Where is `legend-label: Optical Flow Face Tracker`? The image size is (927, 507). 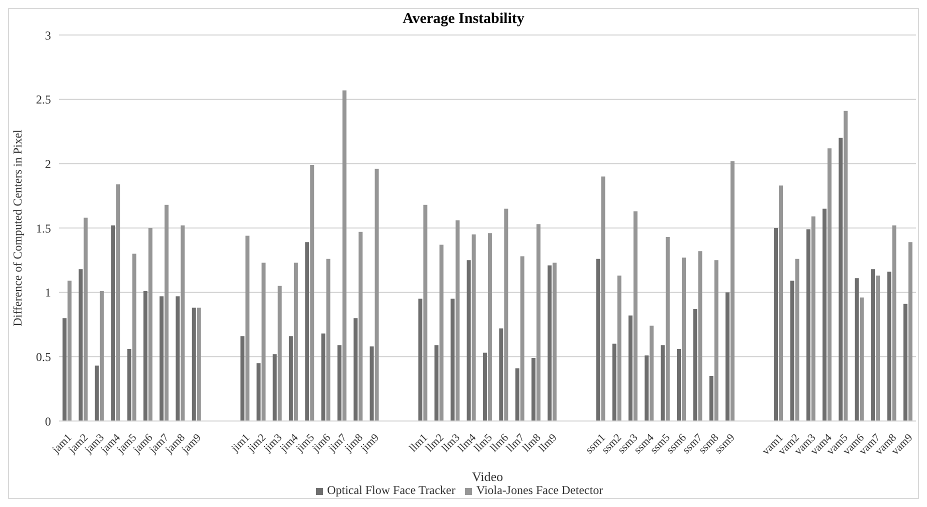 legend-label: Optical Flow Face Tracker is located at coordinates (391, 490).